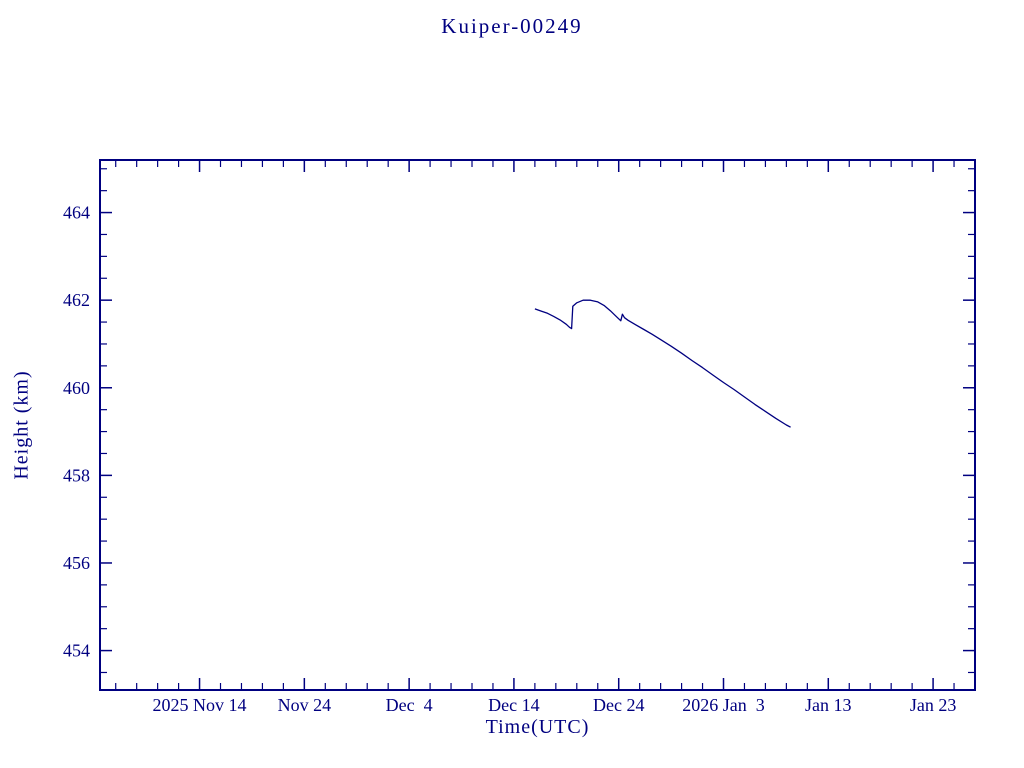 This screenshot has width=1024, height=768. What do you see at coordinates (618, 705) in the screenshot?
I see `x-tick-label: Dec 24` at bounding box center [618, 705].